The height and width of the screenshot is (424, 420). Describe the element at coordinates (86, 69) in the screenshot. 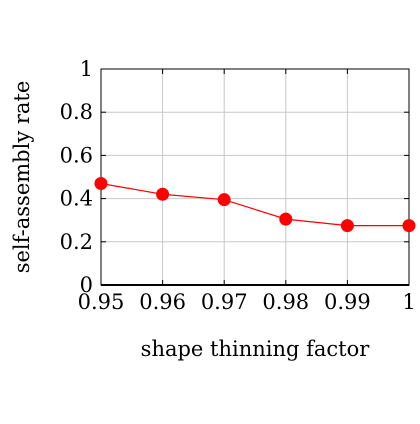

I see `y-tick-label-5: 1` at that location.